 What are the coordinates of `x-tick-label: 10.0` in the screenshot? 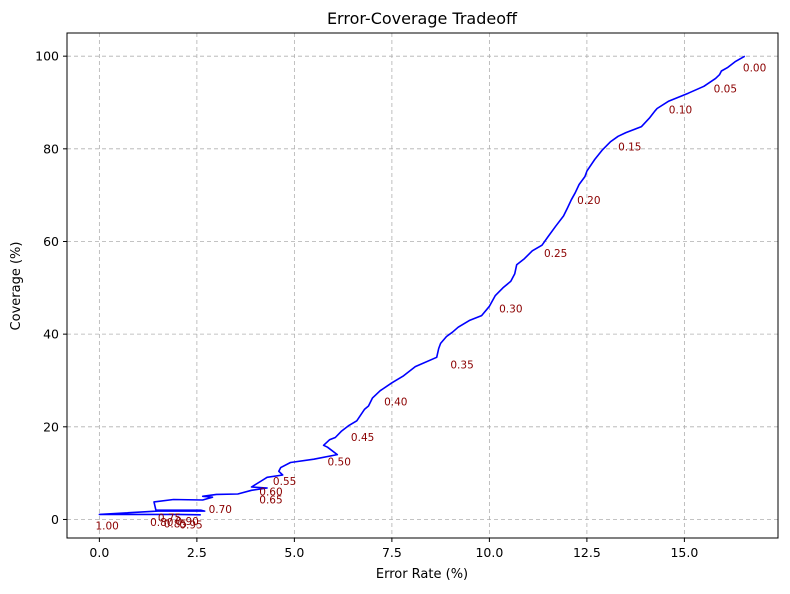 It's located at (489, 552).